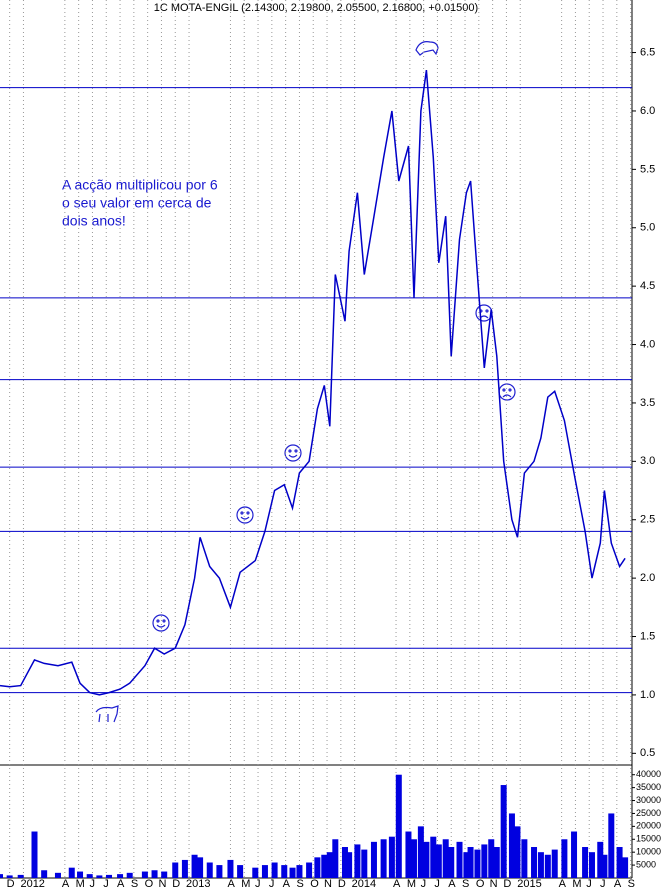 The image size is (668, 891). I want to click on y2-tick-label: 35000, so click(648, 787).